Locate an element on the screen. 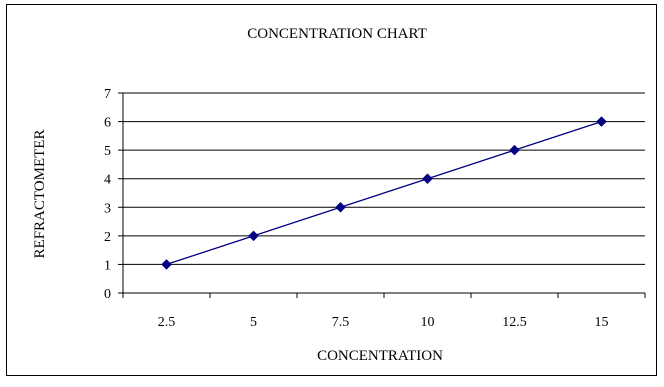 This screenshot has width=664, height=387. x-tick-label: 2.5 is located at coordinates (167, 322).